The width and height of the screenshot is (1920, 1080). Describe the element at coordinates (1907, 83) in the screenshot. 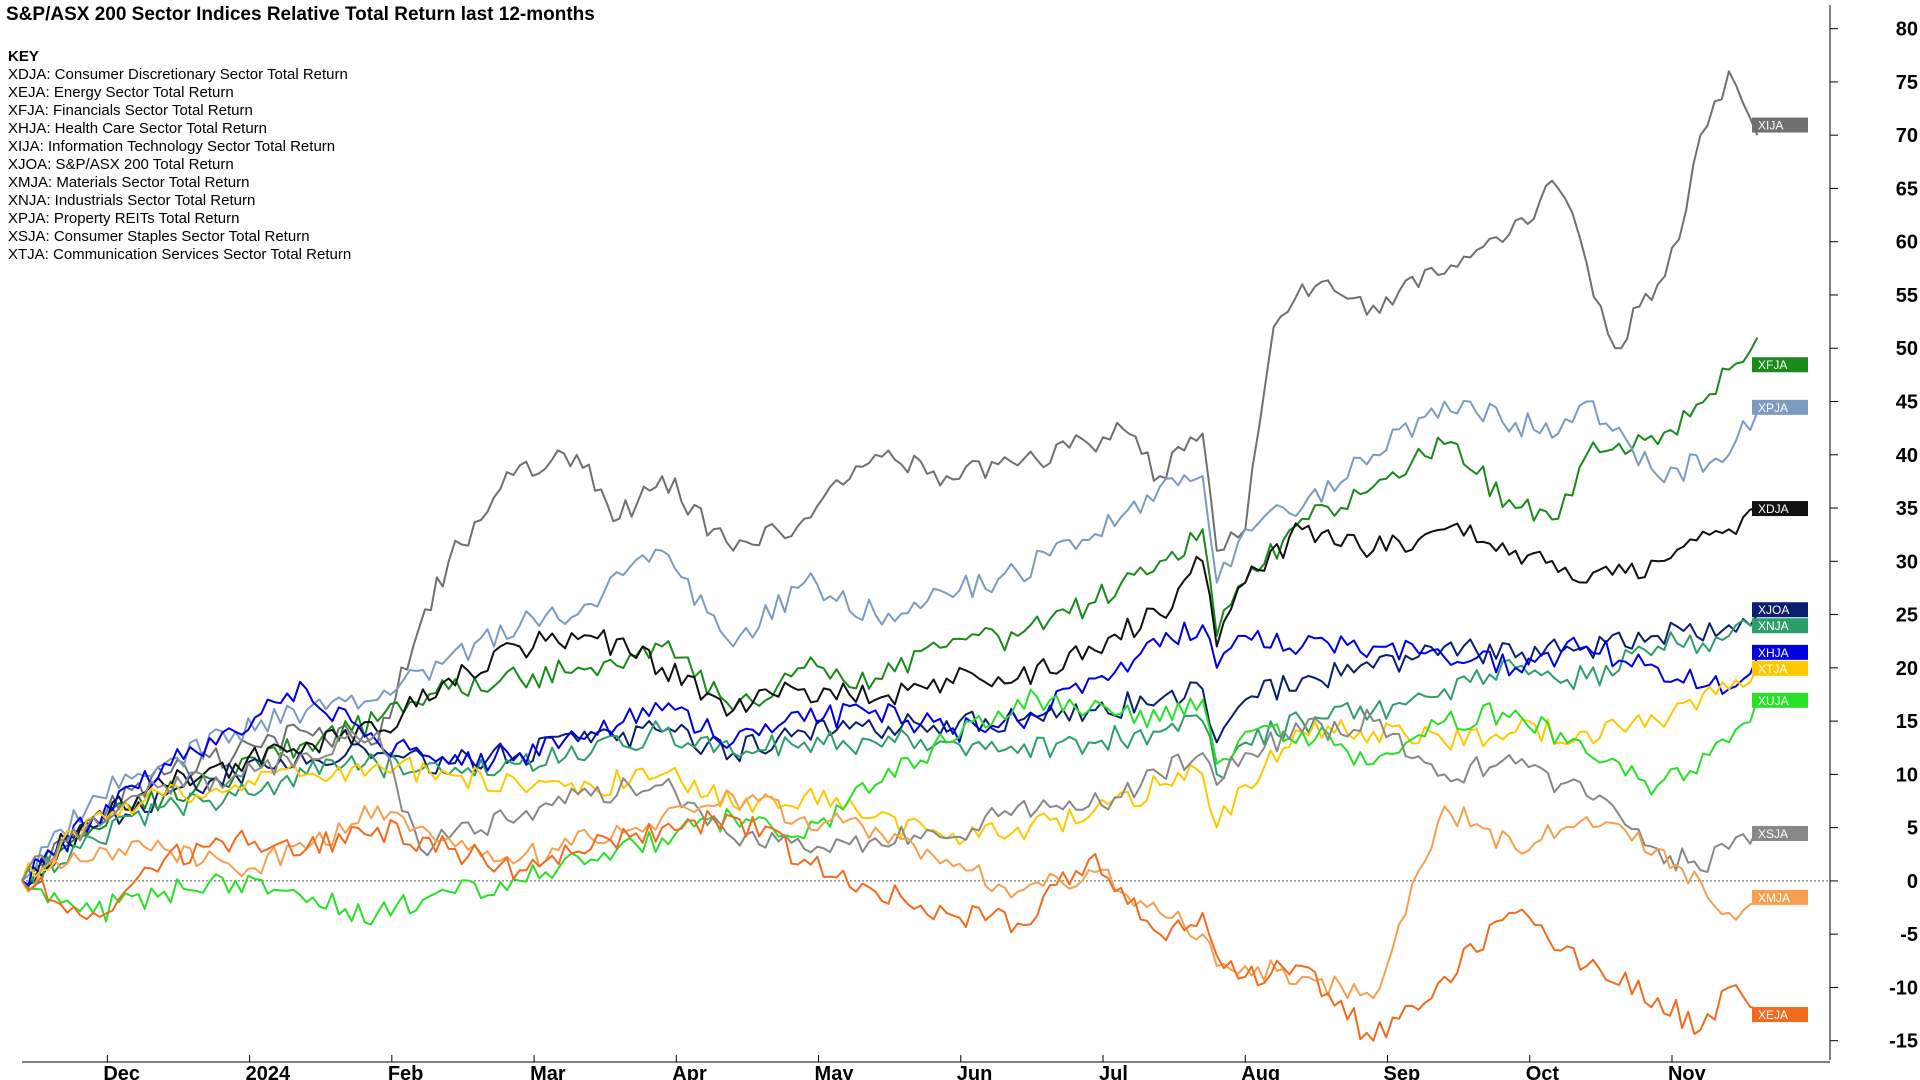

I see `y-tick-label: 75` at that location.